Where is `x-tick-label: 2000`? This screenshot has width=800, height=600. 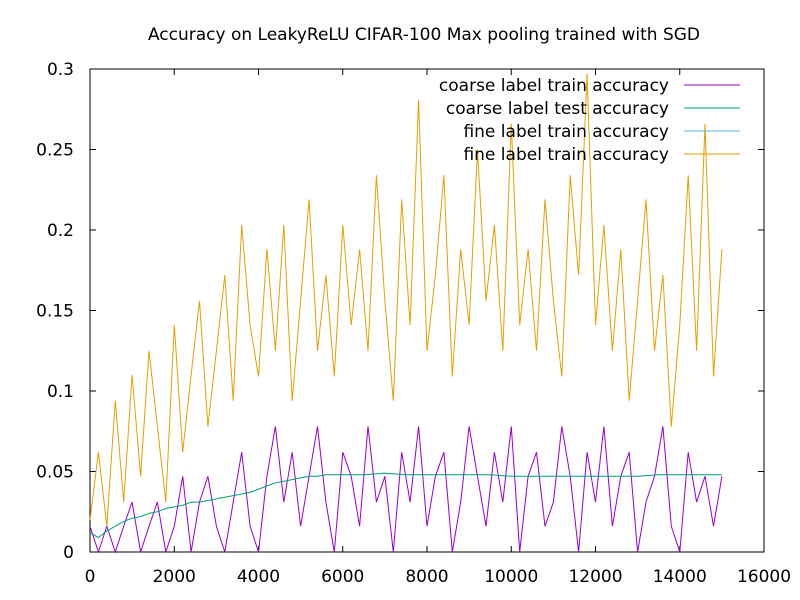
x-tick-label: 2000 is located at coordinates (174, 577).